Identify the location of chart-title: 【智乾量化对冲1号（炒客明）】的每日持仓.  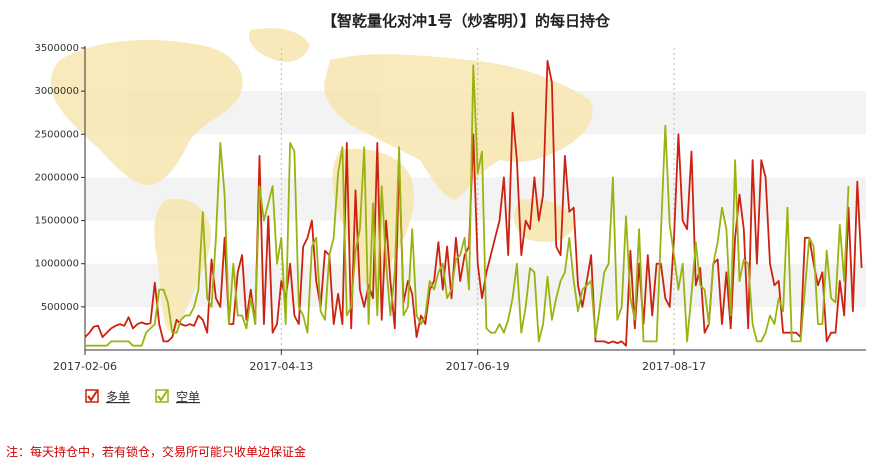
(466, 21).